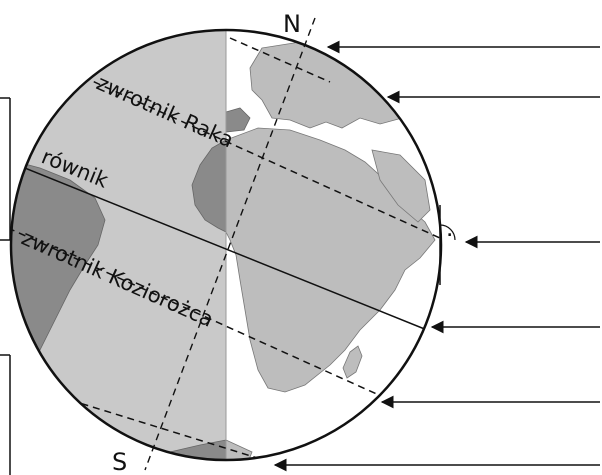 The width and height of the screenshot is (602, 475). Describe the element at coordinates (352, 362) in the screenshot. I see `land-madagascar` at that location.